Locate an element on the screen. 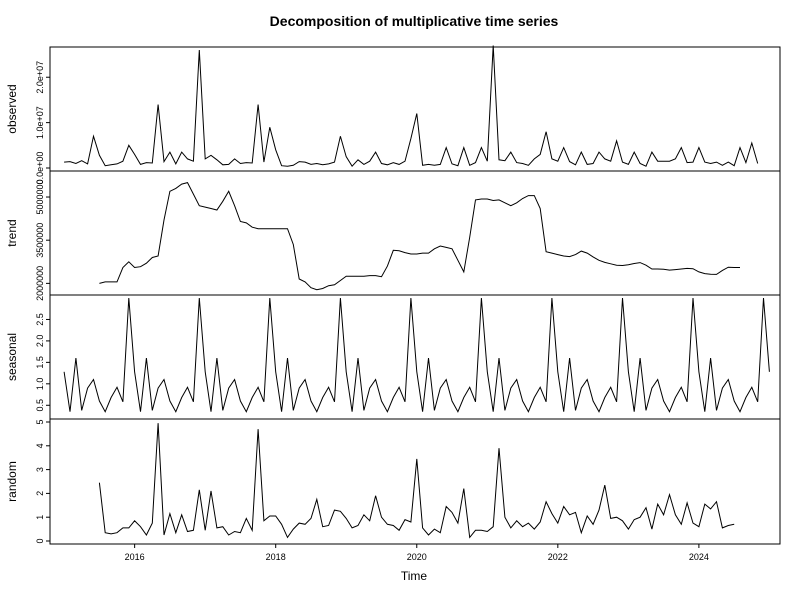  x-tick-label: 2016 is located at coordinates (135, 557).